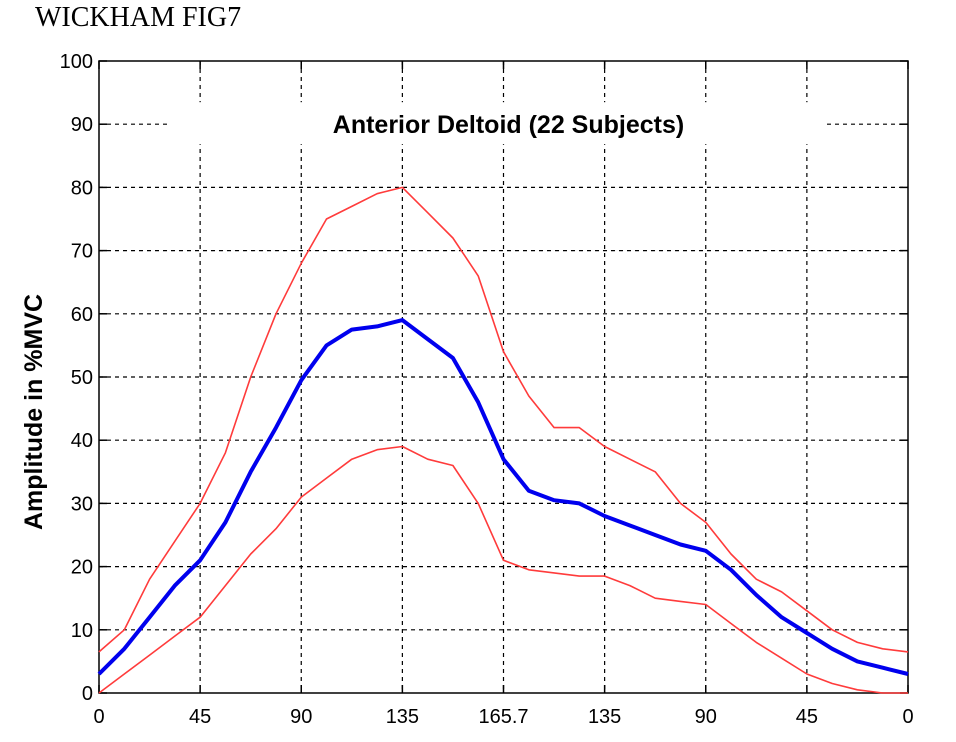  Describe the element at coordinates (34, 412) in the screenshot. I see `y-axis-label: Amplitude in %MVC` at that location.